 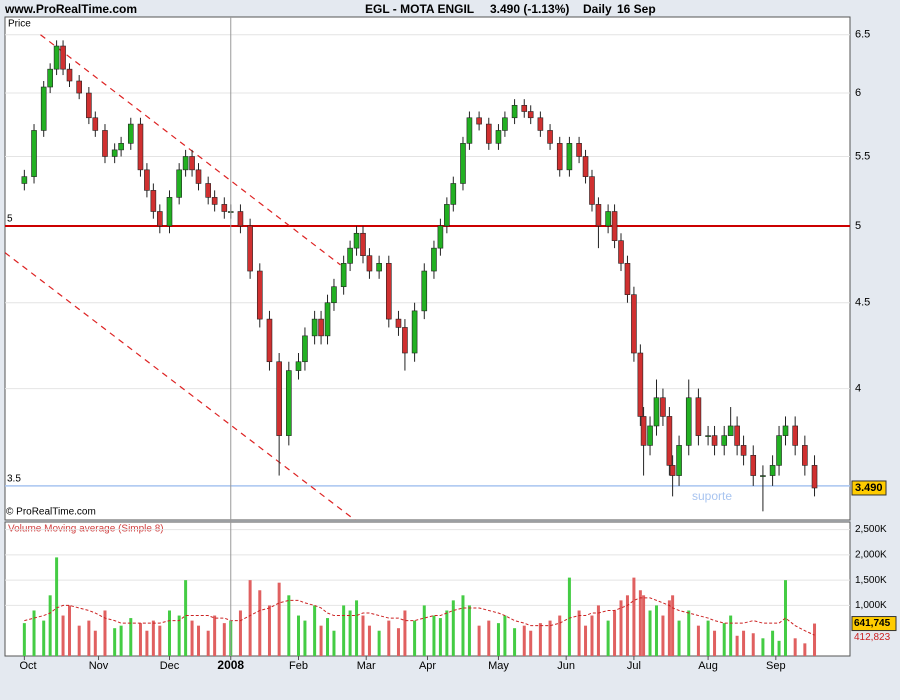 What do you see at coordinates (872, 637) in the screenshot?
I see `moving-average-label: 412,823` at bounding box center [872, 637].